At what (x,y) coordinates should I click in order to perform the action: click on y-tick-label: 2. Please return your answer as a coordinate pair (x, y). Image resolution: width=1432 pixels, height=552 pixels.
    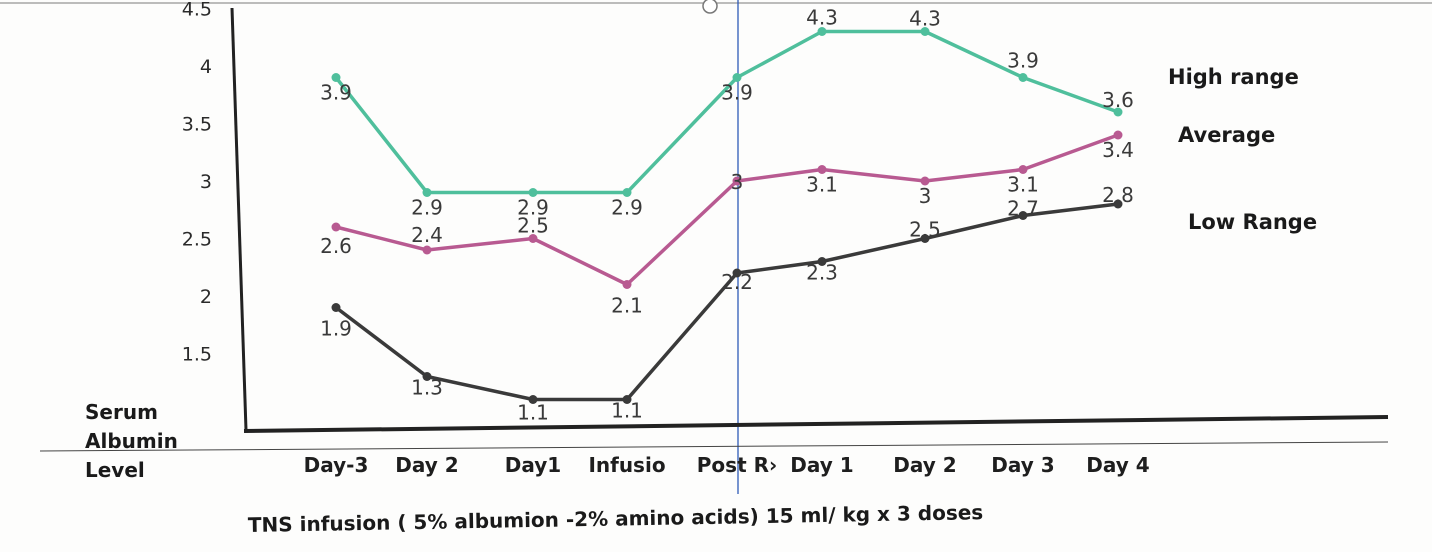
    Looking at the image, I should click on (206, 297).